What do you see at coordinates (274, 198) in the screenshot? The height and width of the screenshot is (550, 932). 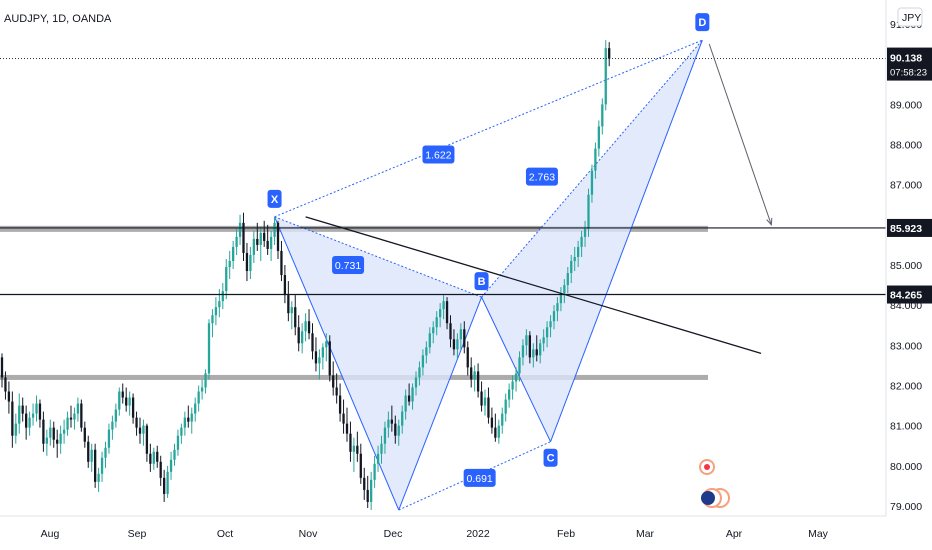 I see `point-x-badge` at bounding box center [274, 198].